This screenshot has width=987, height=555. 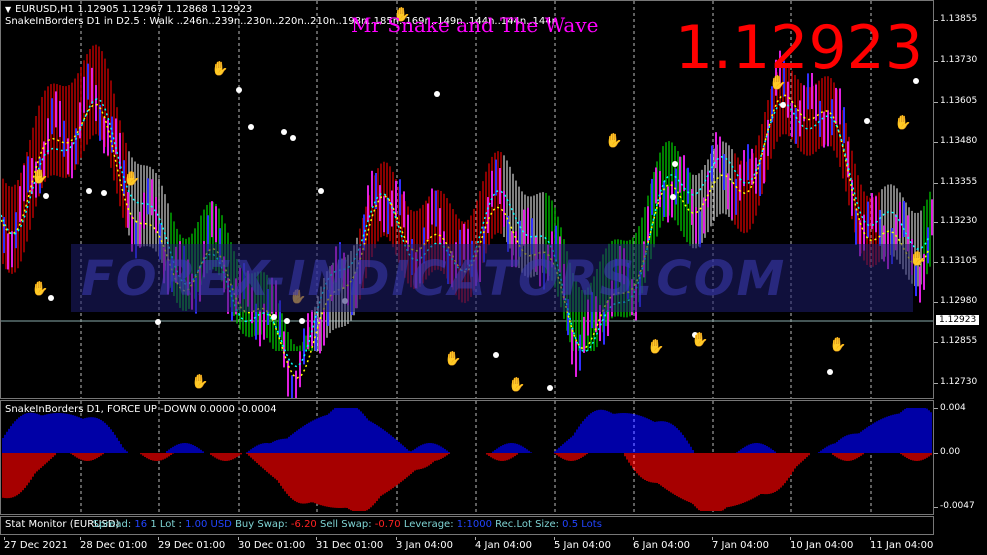 I want to click on last-price-tag: 1.12923, so click(x=958, y=320).